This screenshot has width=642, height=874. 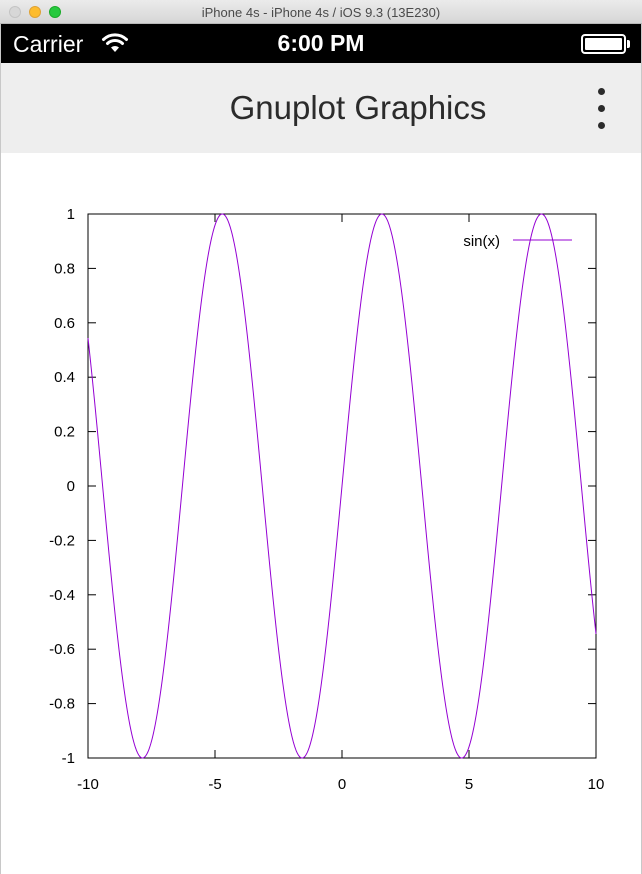 What do you see at coordinates (35, 12) in the screenshot?
I see `minimize-window-button` at bounding box center [35, 12].